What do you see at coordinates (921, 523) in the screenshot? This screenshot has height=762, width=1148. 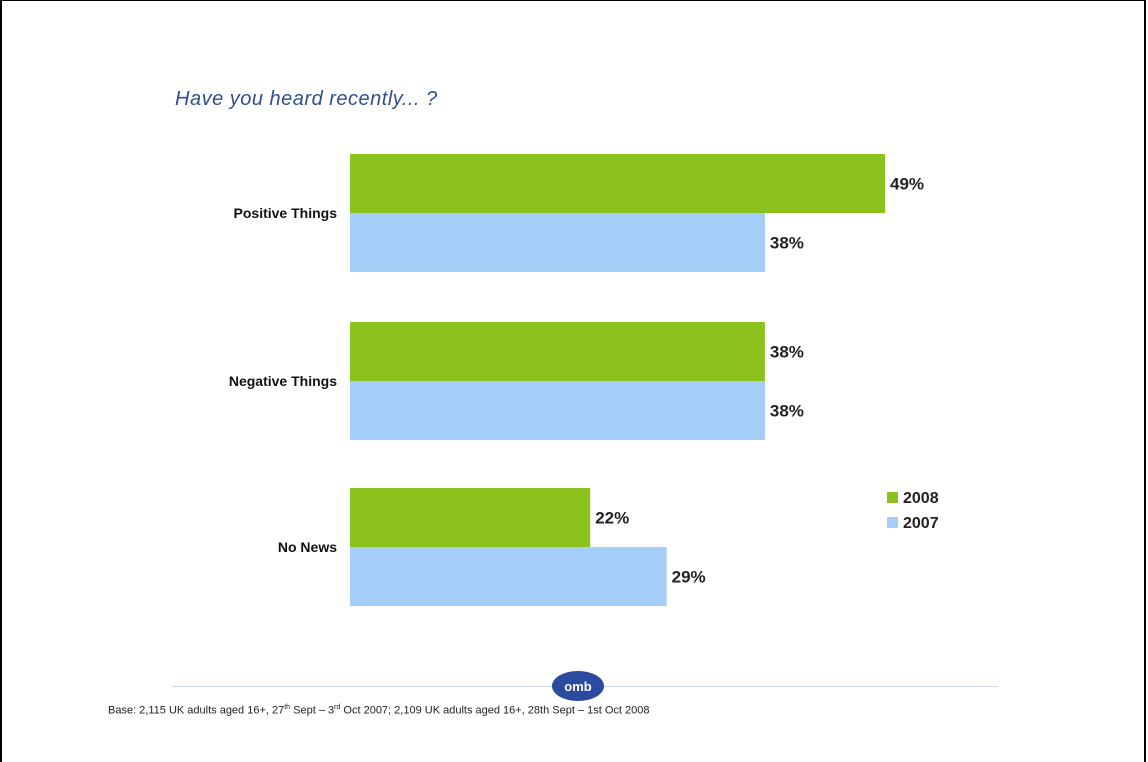 I see `legend-label-2007: 2007` at bounding box center [921, 523].